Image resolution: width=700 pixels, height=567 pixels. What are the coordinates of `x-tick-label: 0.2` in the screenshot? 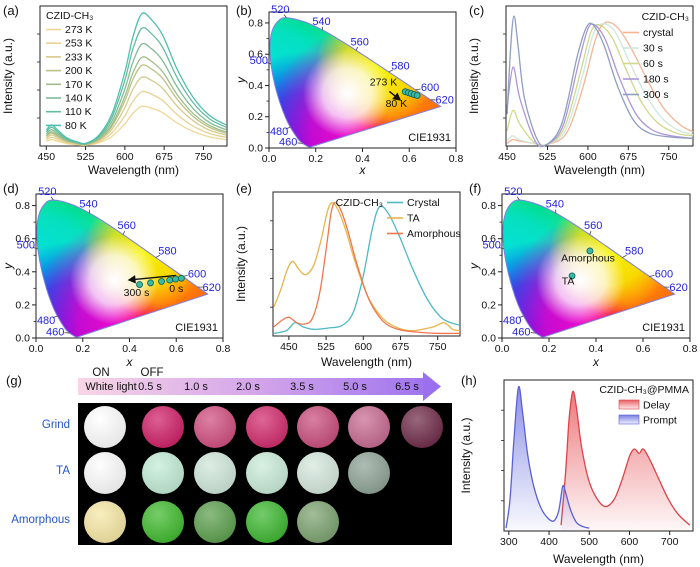 It's located at (82, 349).